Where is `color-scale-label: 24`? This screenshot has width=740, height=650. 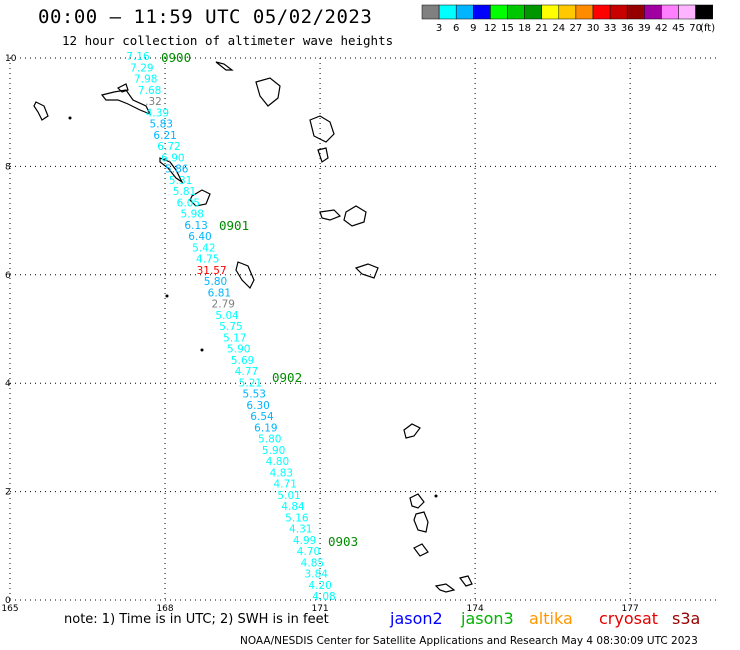 color-scale-label: 24 is located at coordinates (558, 28).